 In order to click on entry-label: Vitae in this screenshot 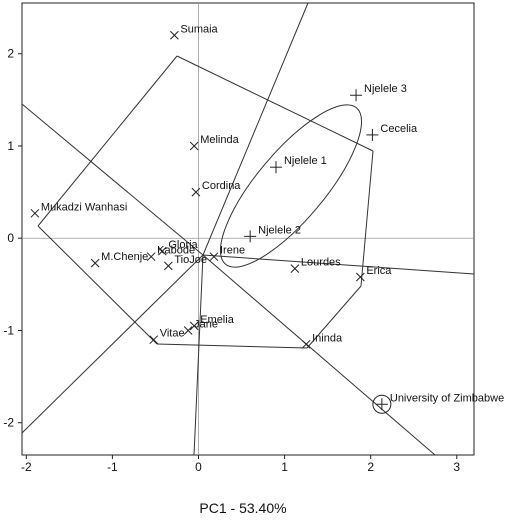, I will do `click(172, 334)`.